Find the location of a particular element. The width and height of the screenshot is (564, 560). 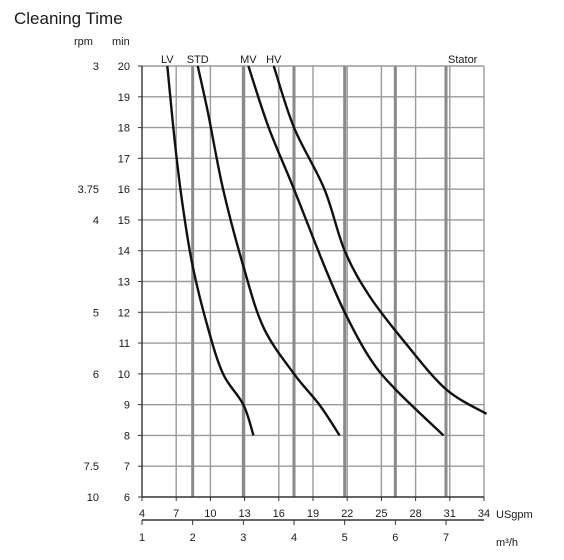

rpm-axis-unit: rpm is located at coordinates (83, 42).